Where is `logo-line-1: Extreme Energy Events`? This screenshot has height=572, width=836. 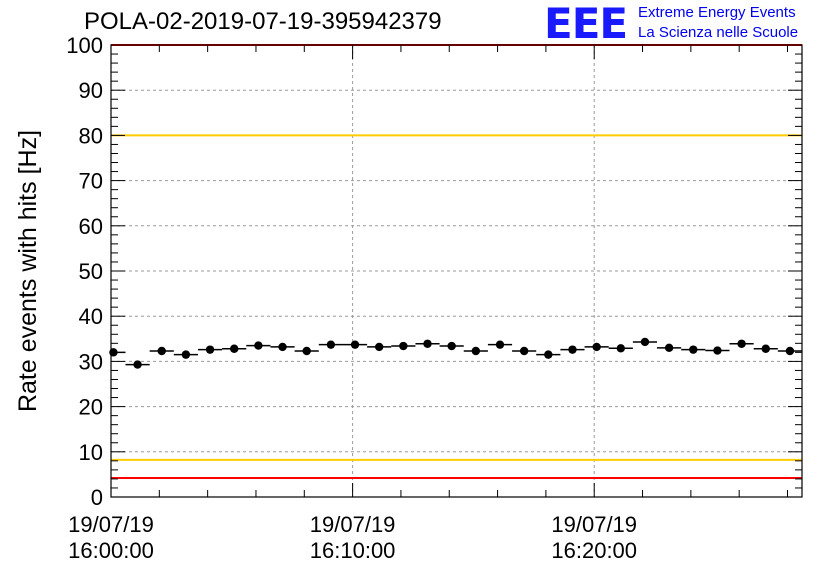
logo-line-1: Extreme Energy Events is located at coordinates (717, 12).